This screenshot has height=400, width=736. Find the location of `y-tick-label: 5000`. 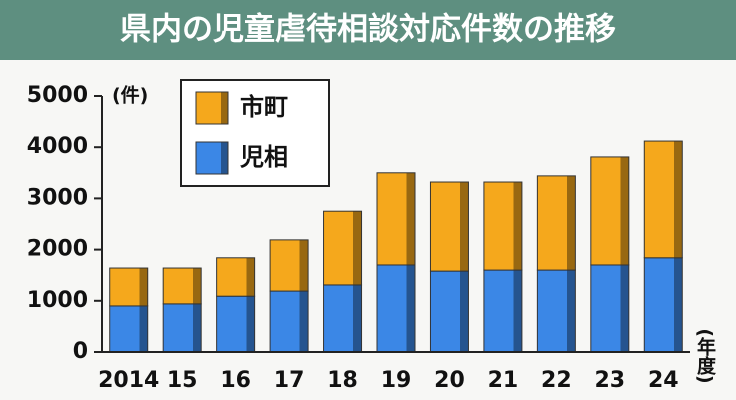

y-tick-label: 5000 is located at coordinates (57, 95).